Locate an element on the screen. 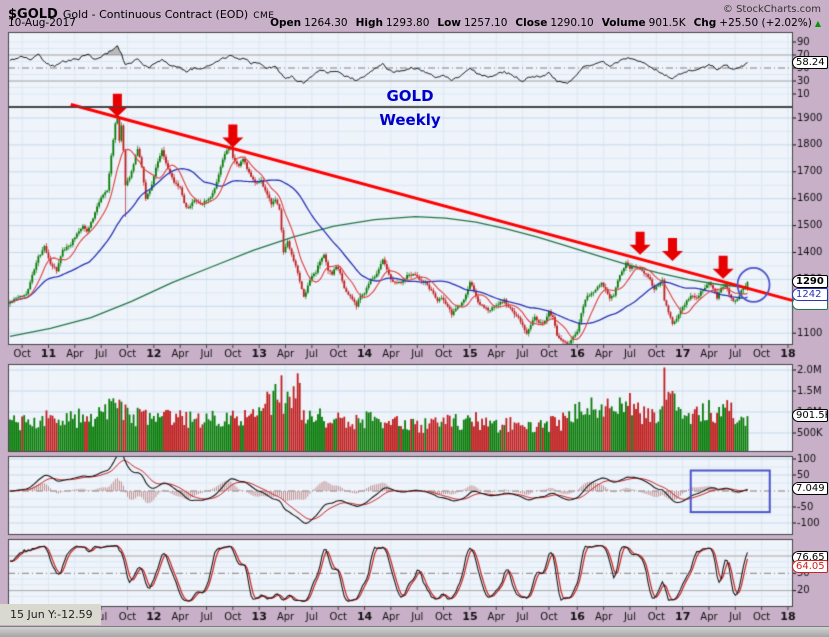  exchange-label: CME is located at coordinates (264, 16).